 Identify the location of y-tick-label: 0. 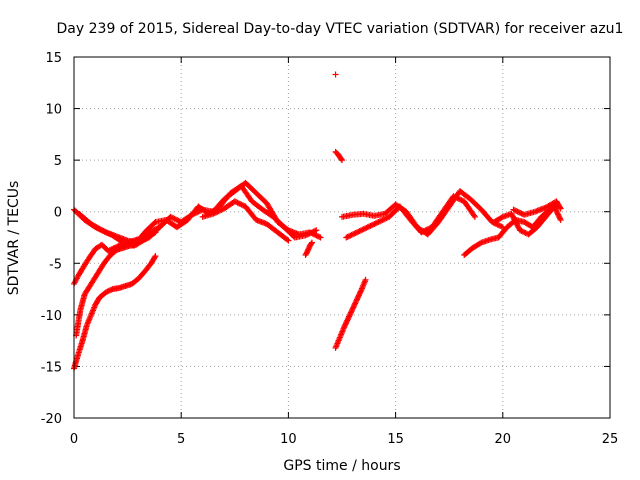
(58, 213).